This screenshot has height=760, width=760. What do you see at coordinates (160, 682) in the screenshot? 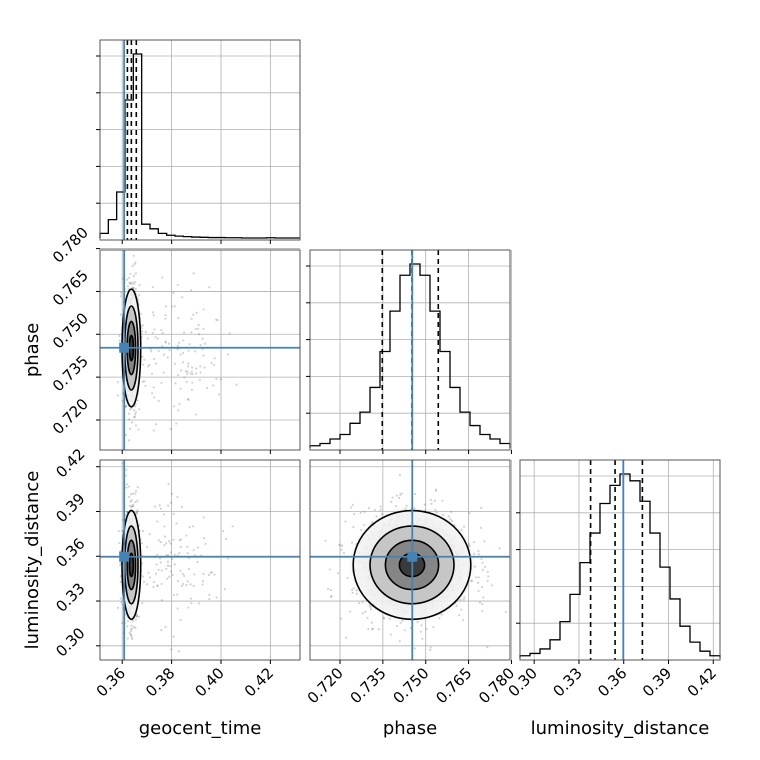
I see `x-tick-label-geocent-time: 0.38` at bounding box center [160, 682].